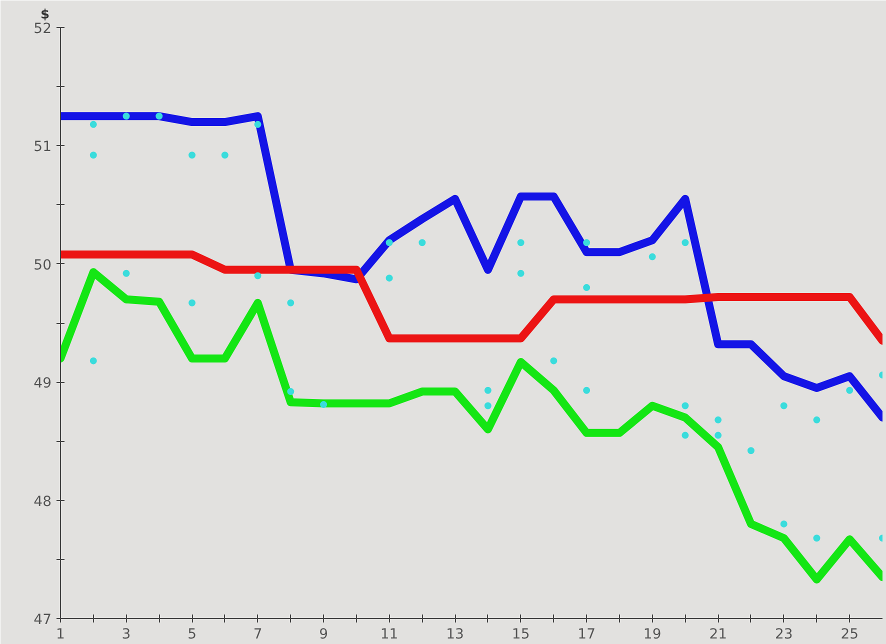 This screenshot has width=886, height=644. I want to click on x-tick-label: 13, so click(455, 634).